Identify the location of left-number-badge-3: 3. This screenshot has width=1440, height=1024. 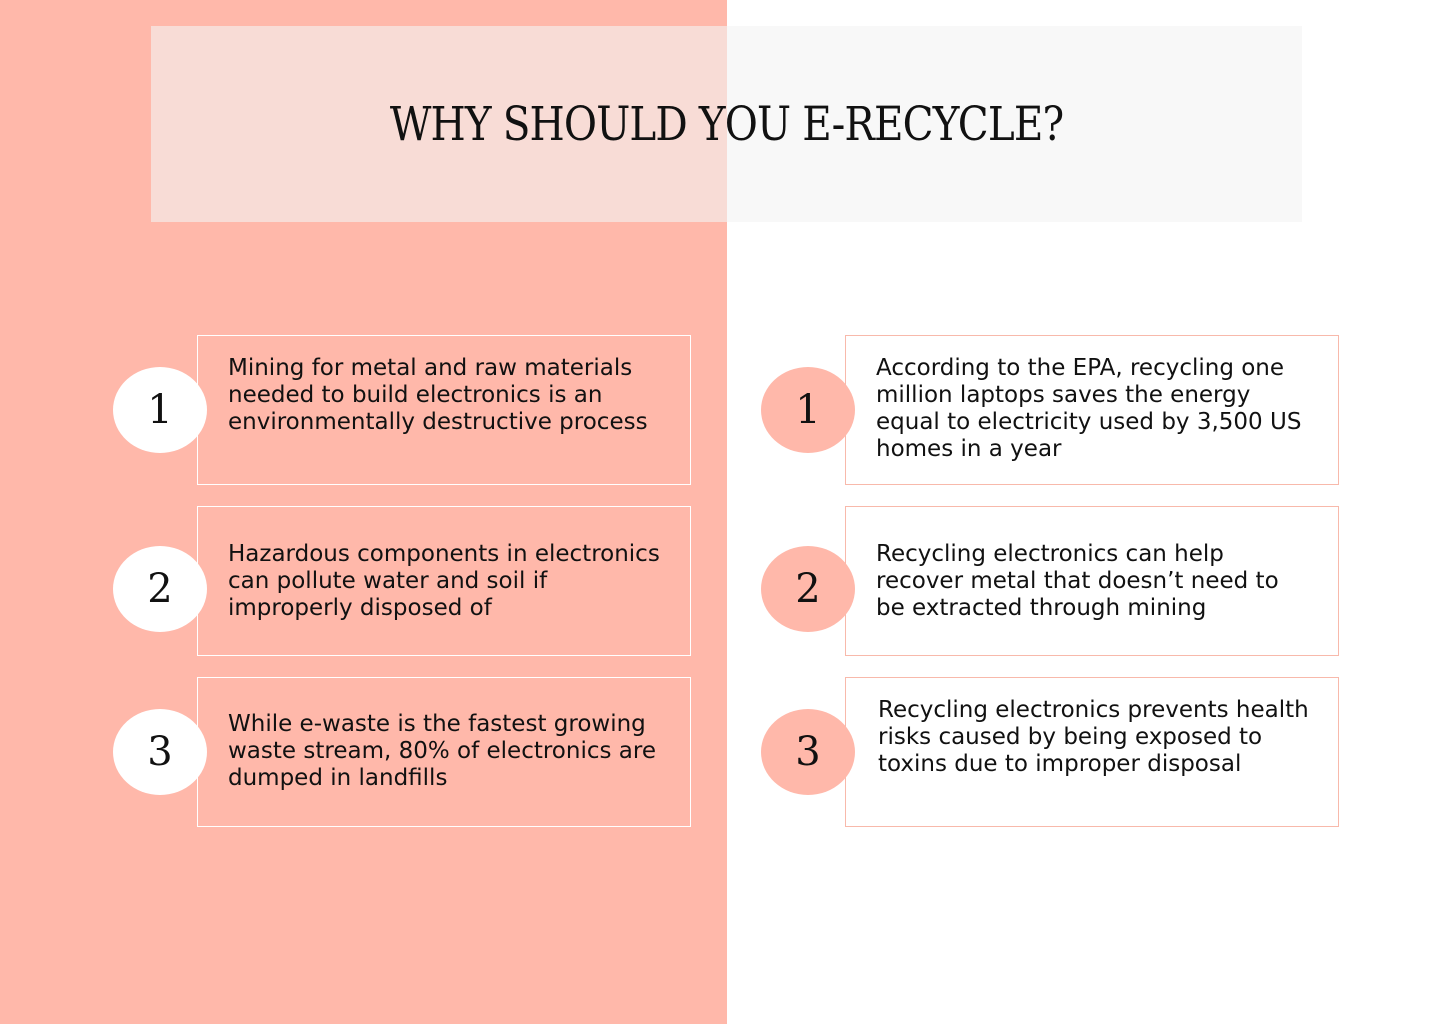
(160, 752).